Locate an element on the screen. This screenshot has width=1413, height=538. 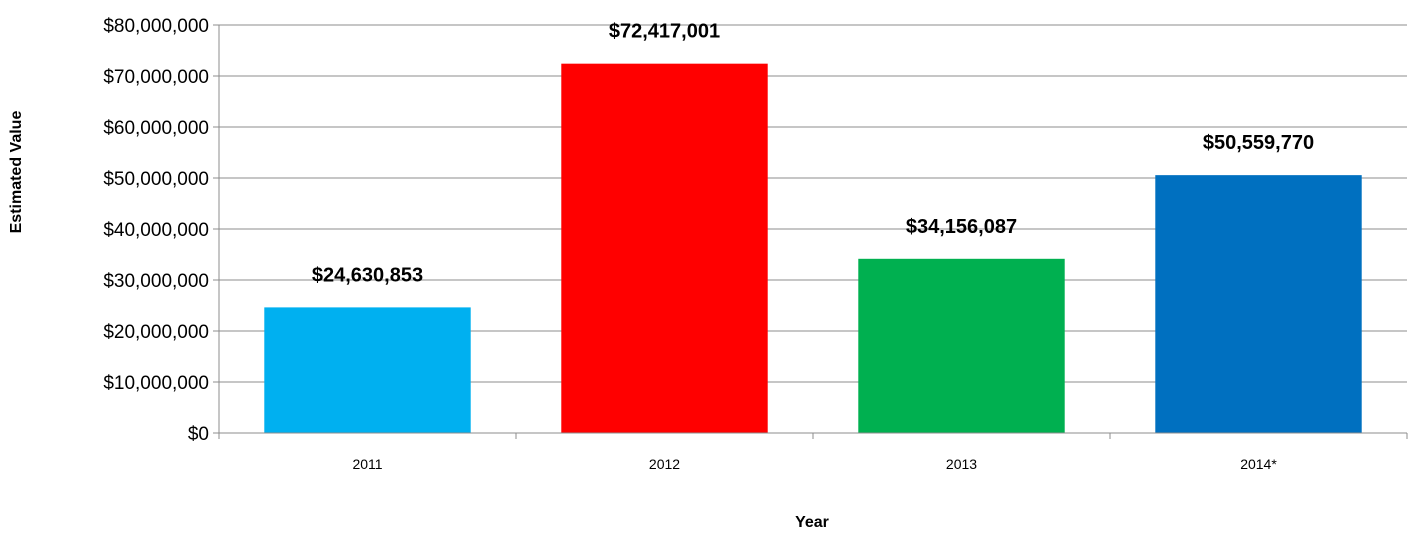
y-tick-label: $40,000,000 is located at coordinates (156, 230).